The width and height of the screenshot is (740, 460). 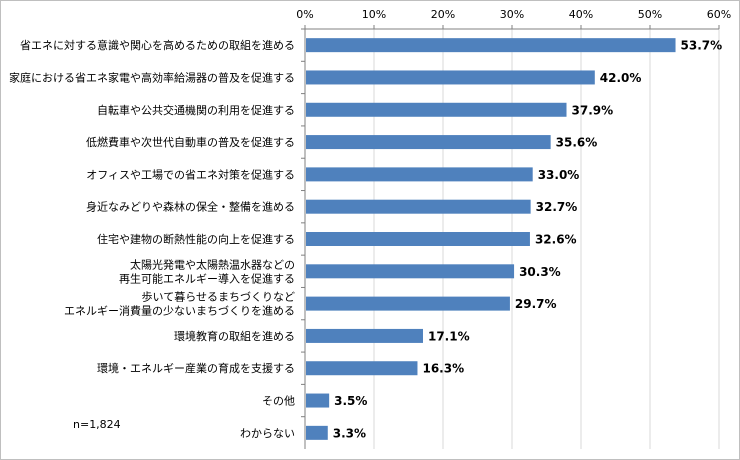 I want to click on x-tick-label: 20%, so click(x=443, y=14).